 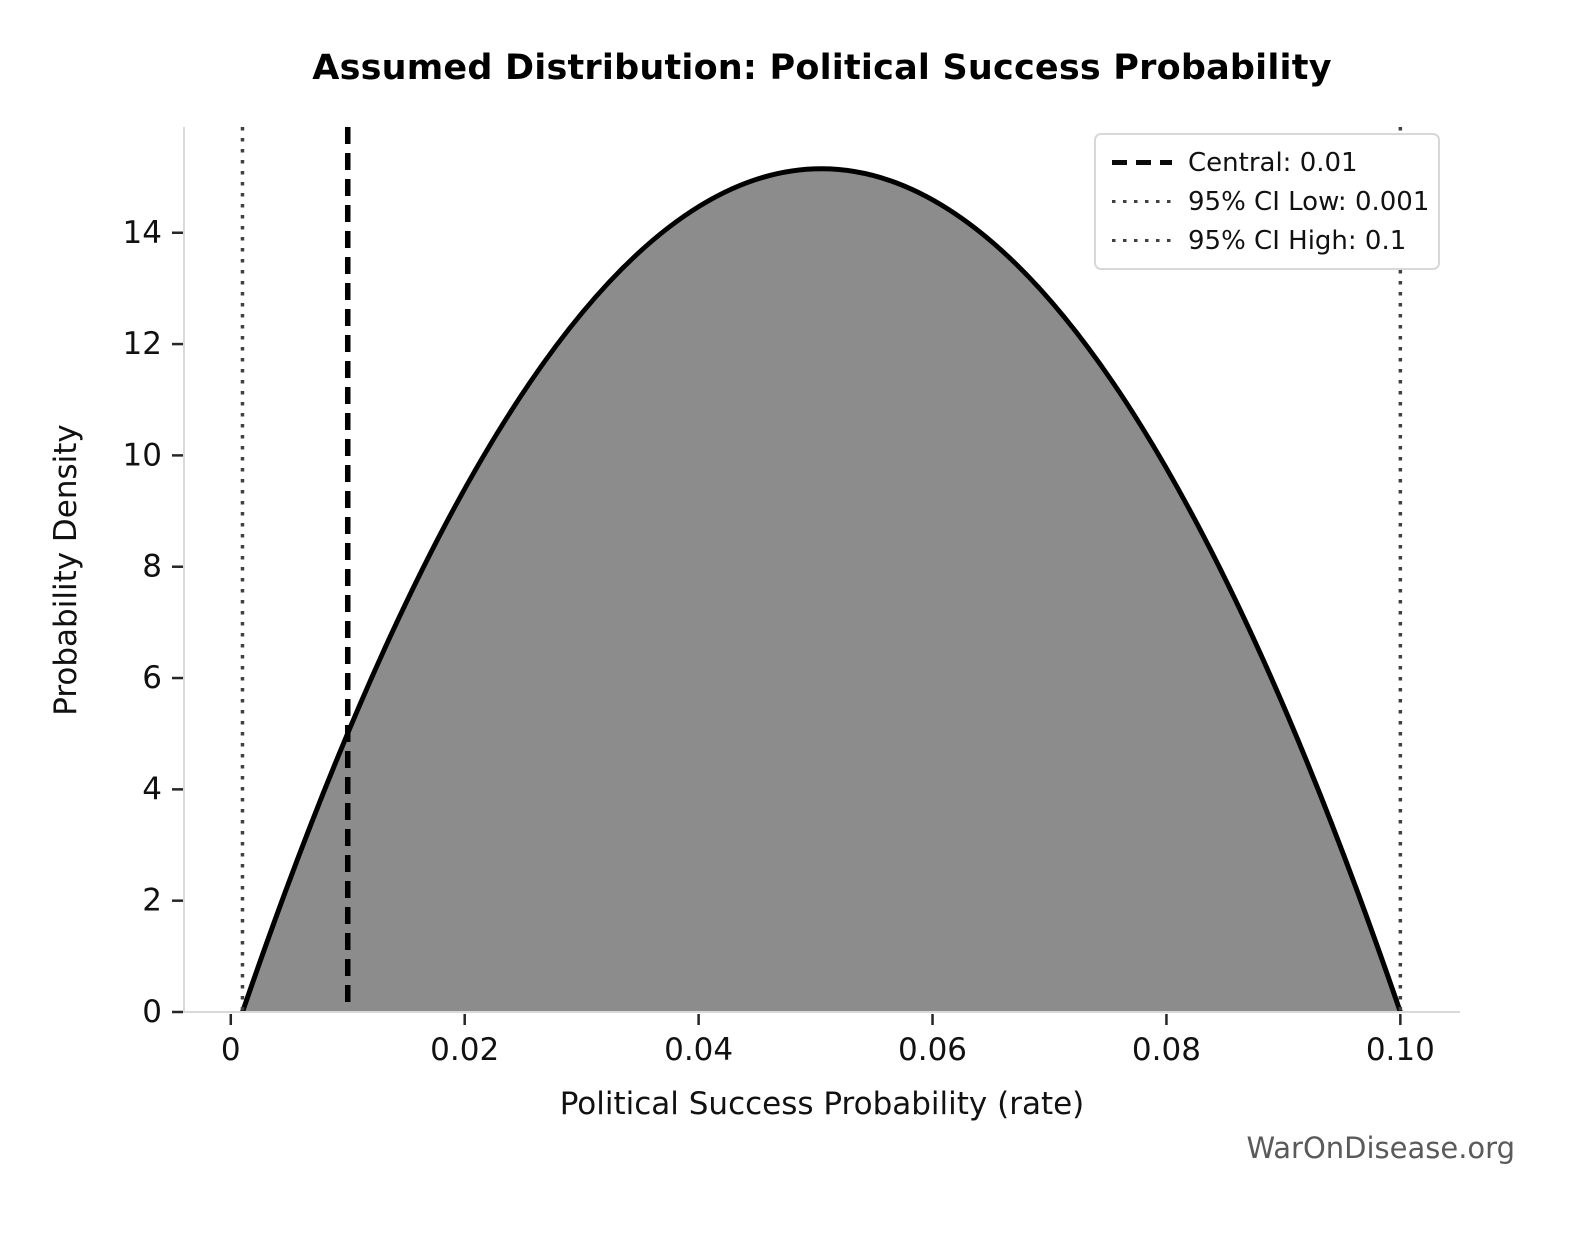 I want to click on x-tick-label: 0.02, so click(x=464, y=1050).